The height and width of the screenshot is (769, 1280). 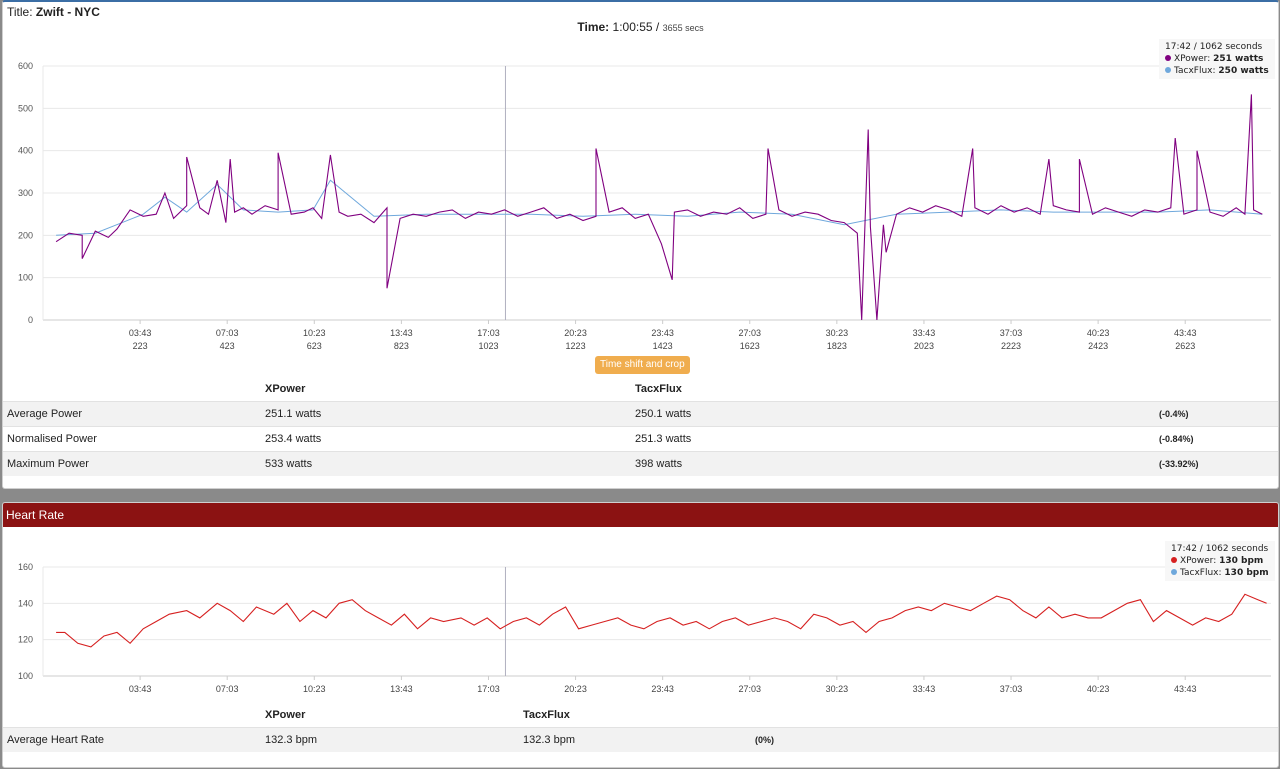 I want to click on xpower-hr-dot-icon, so click(x=1174, y=560).